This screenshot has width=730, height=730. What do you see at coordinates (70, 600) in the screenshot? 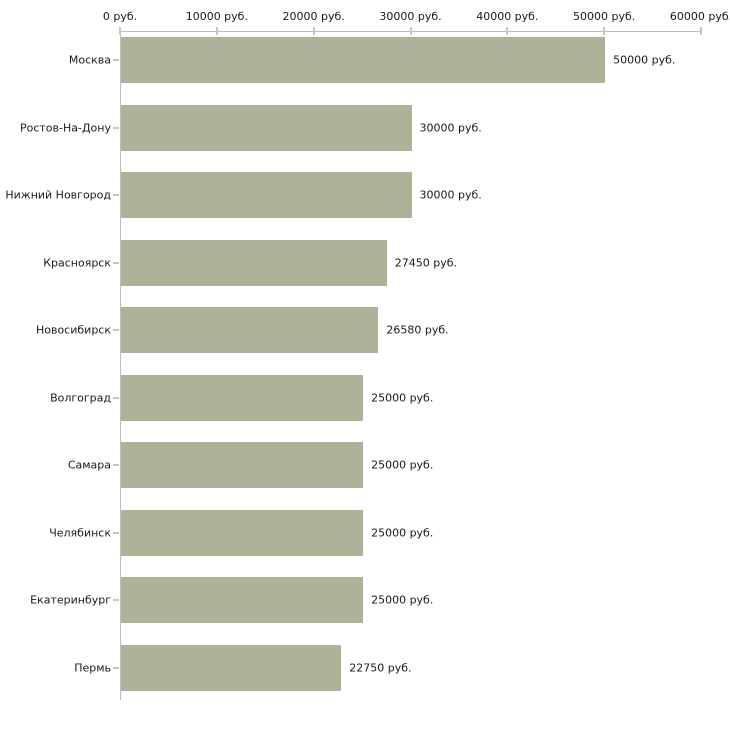
I see `category-label: Екатеринбург` at bounding box center [70, 600].